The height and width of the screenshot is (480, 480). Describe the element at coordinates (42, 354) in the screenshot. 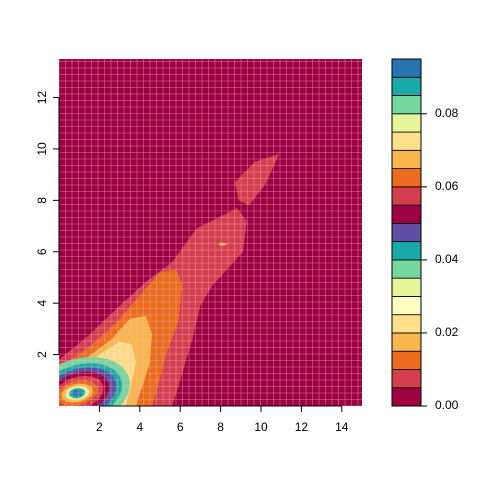

I see `y-tick-label: 2` at that location.